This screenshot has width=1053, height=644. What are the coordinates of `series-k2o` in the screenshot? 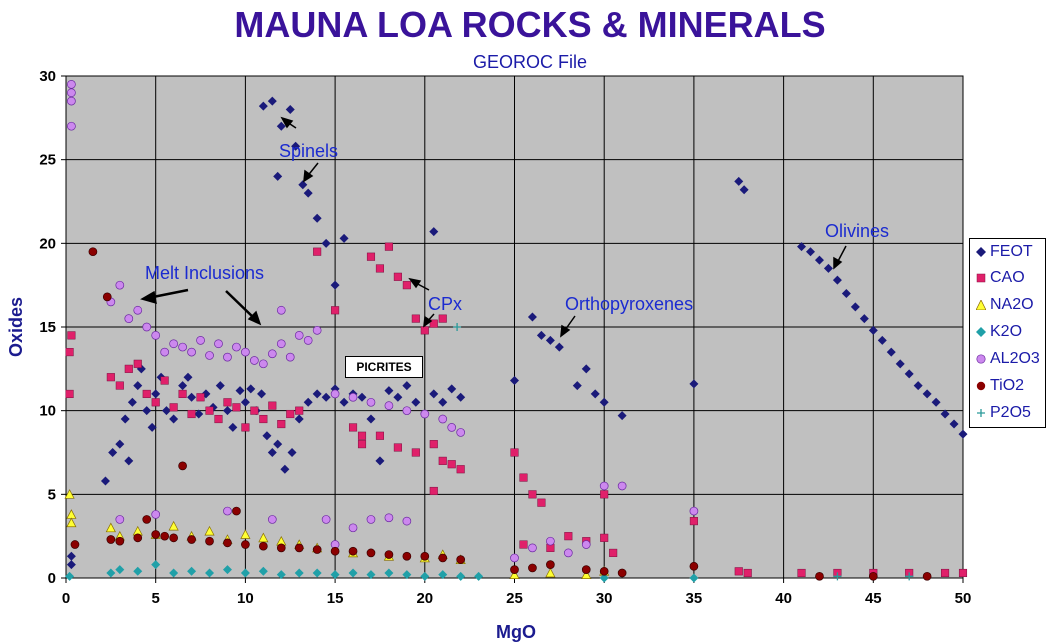 It's located at (382, 571).